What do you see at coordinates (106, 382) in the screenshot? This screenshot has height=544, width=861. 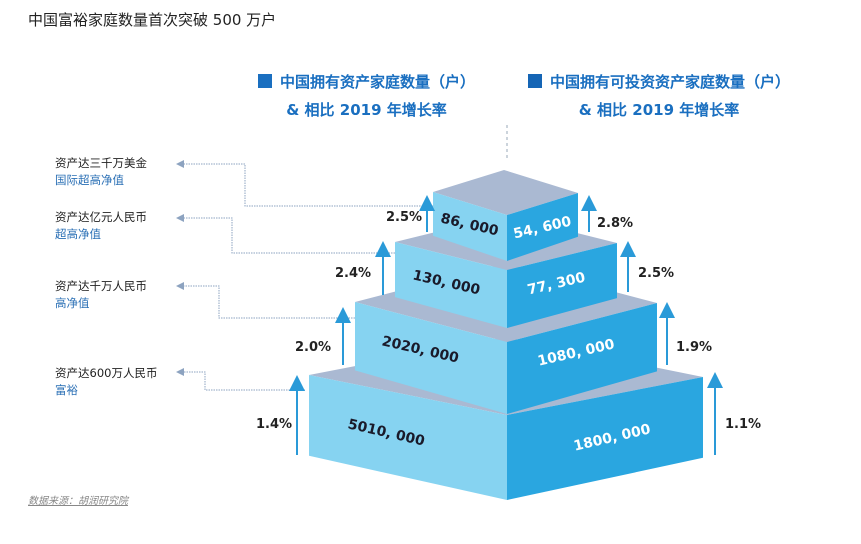 I see `tier-label: 资产达600万人民币 富裕` at bounding box center [106, 382].